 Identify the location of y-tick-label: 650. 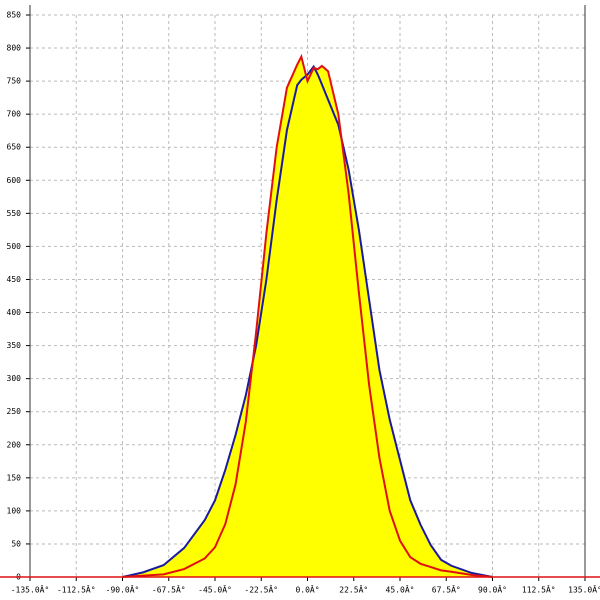
(14, 147).